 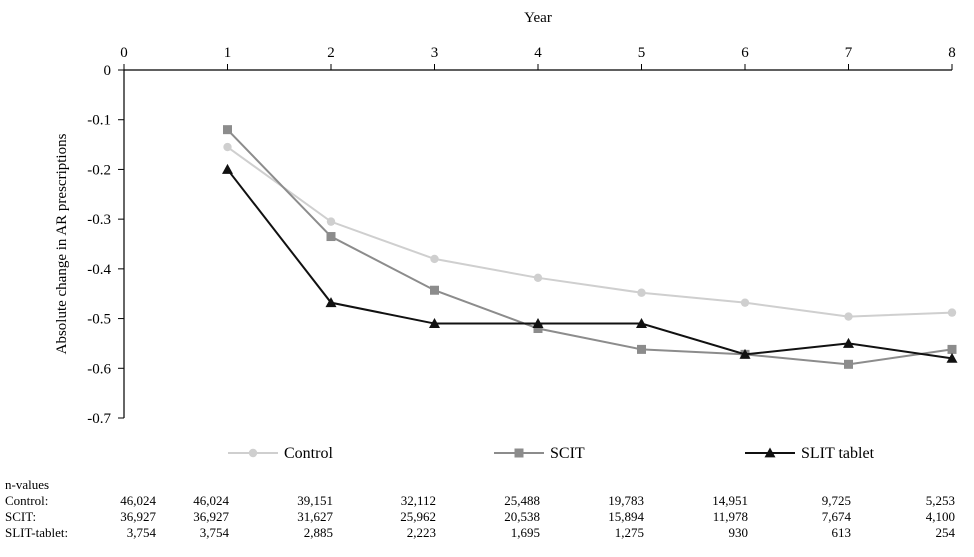 I want to click on x-axis-title: Year, so click(x=538, y=18).